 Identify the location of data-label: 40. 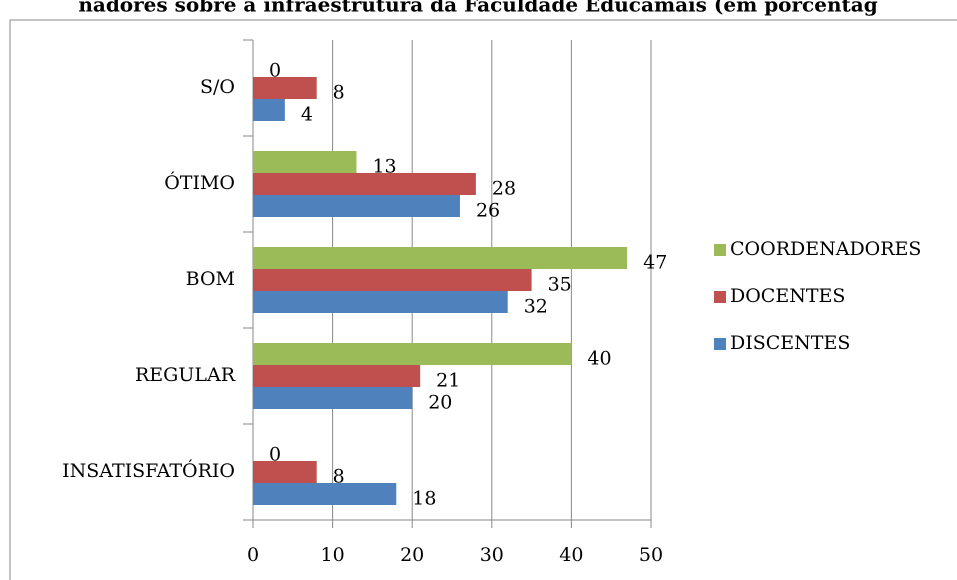
(599, 359).